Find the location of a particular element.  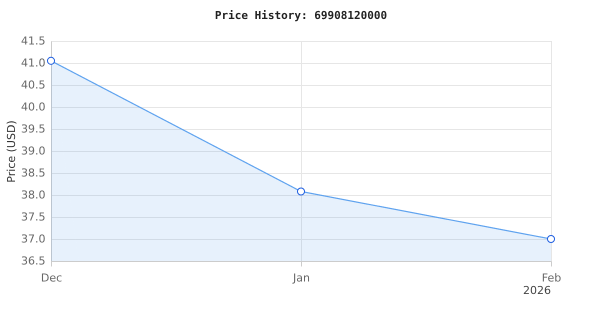

y-tick-label: 40.5 is located at coordinates (33, 85).